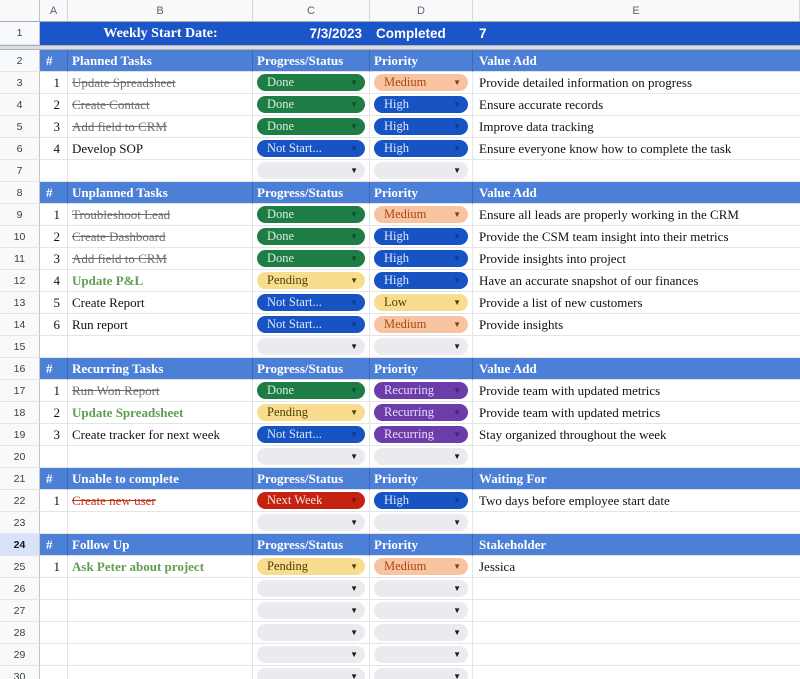  Describe the element at coordinates (20, 303) in the screenshot. I see `row-header: 13` at that location.